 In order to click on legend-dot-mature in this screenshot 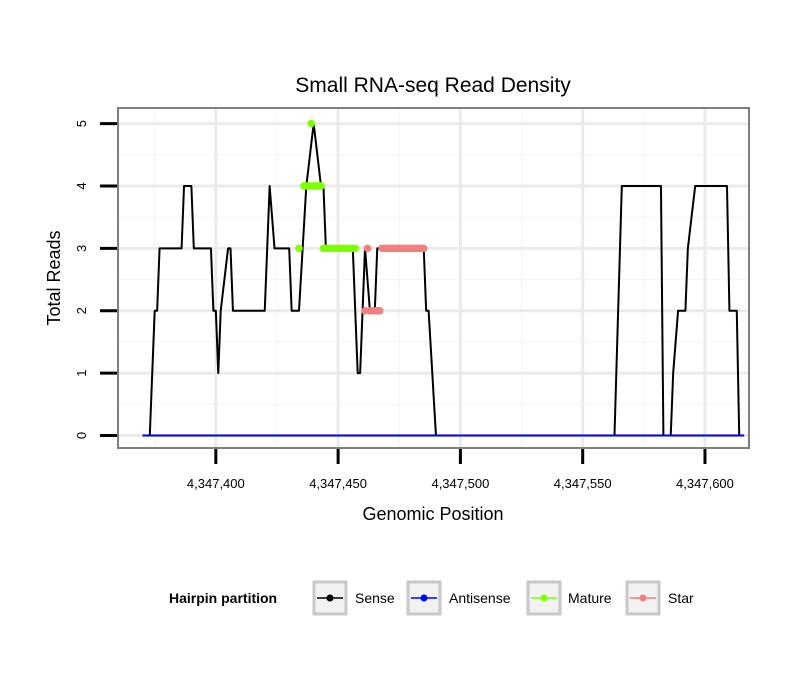, I will do `click(544, 598)`.